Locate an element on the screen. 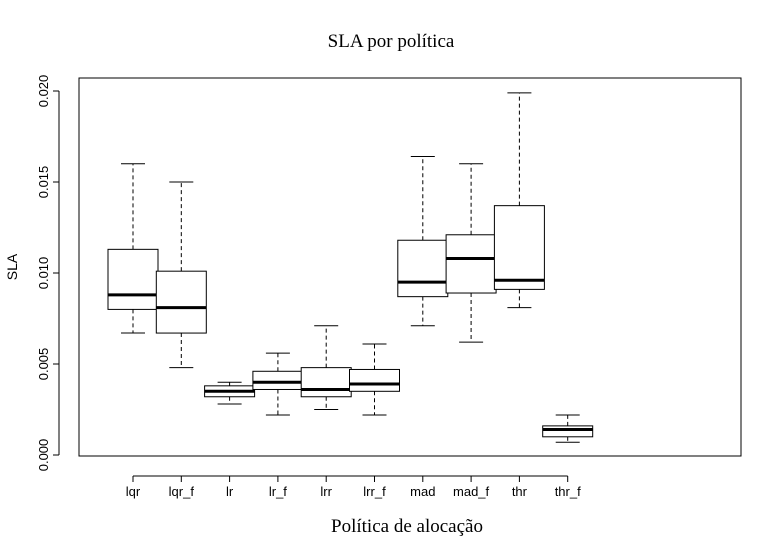 The image size is (782, 554). x-tick-label: lrr_f is located at coordinates (374, 491).